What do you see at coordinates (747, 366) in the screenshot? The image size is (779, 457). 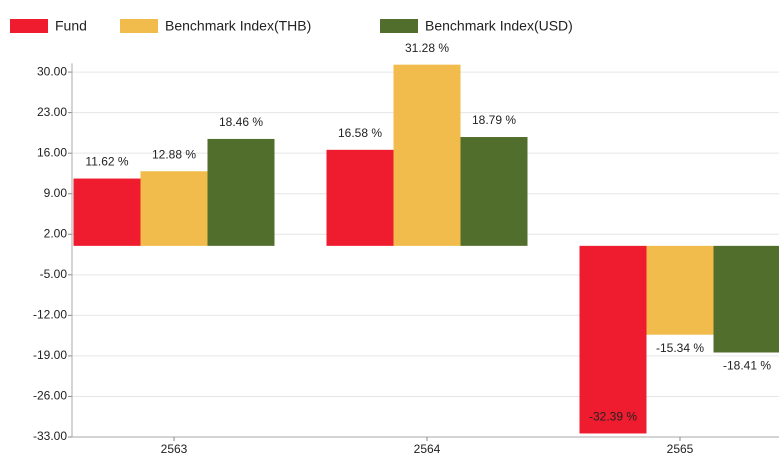 I see `value-label: -18.41 %` at bounding box center [747, 366].